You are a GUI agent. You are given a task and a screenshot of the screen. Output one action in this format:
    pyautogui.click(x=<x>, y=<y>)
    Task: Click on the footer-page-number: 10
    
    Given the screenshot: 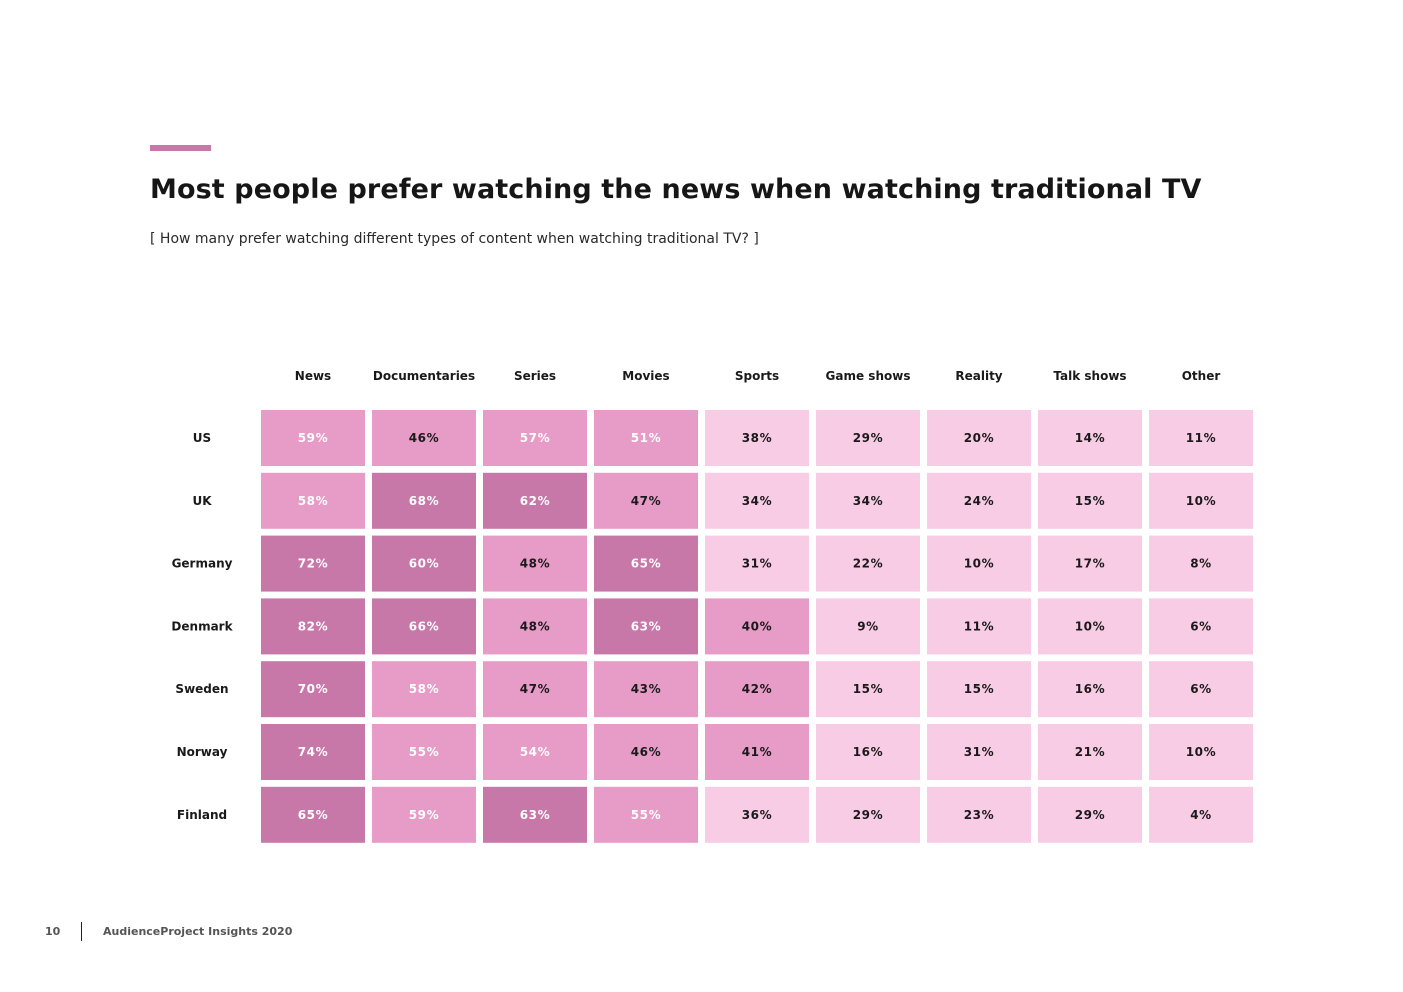 What is the action you would take?
    pyautogui.click(x=53, y=931)
    